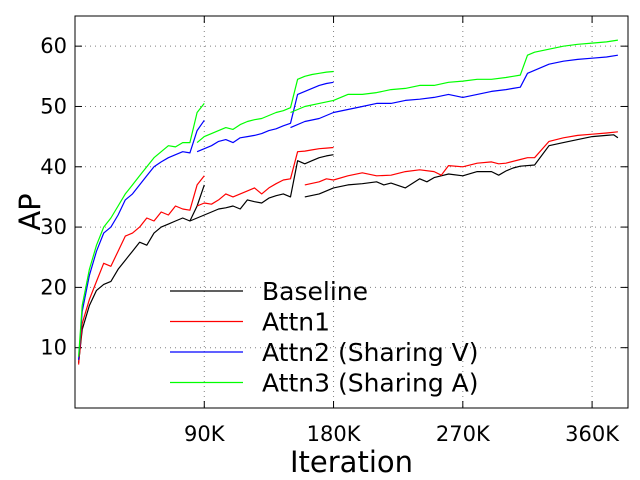 The height and width of the screenshot is (480, 640). I want to click on legend-label: Attn3 (Sharing A), so click(370, 383).